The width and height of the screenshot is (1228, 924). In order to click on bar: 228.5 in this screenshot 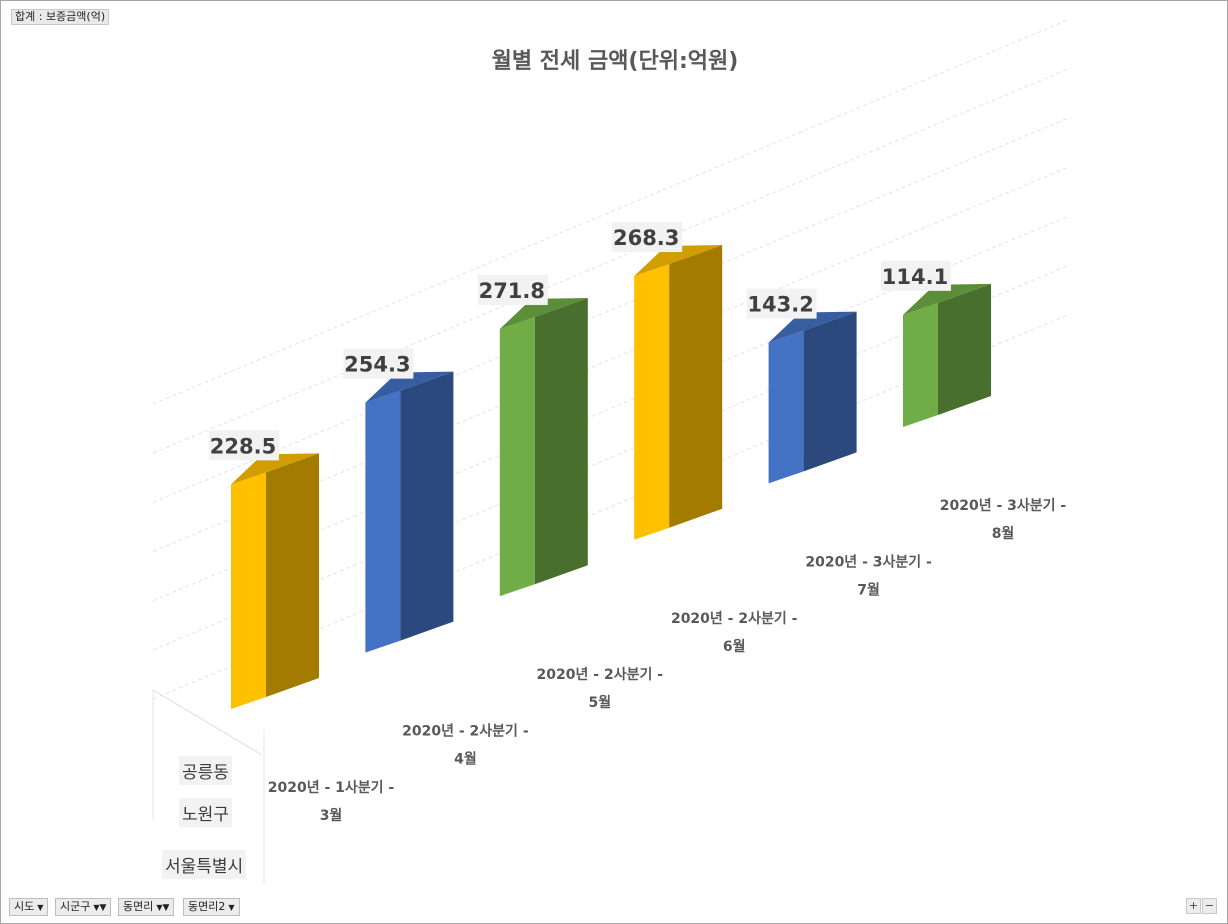, I will do `click(264, 569)`.